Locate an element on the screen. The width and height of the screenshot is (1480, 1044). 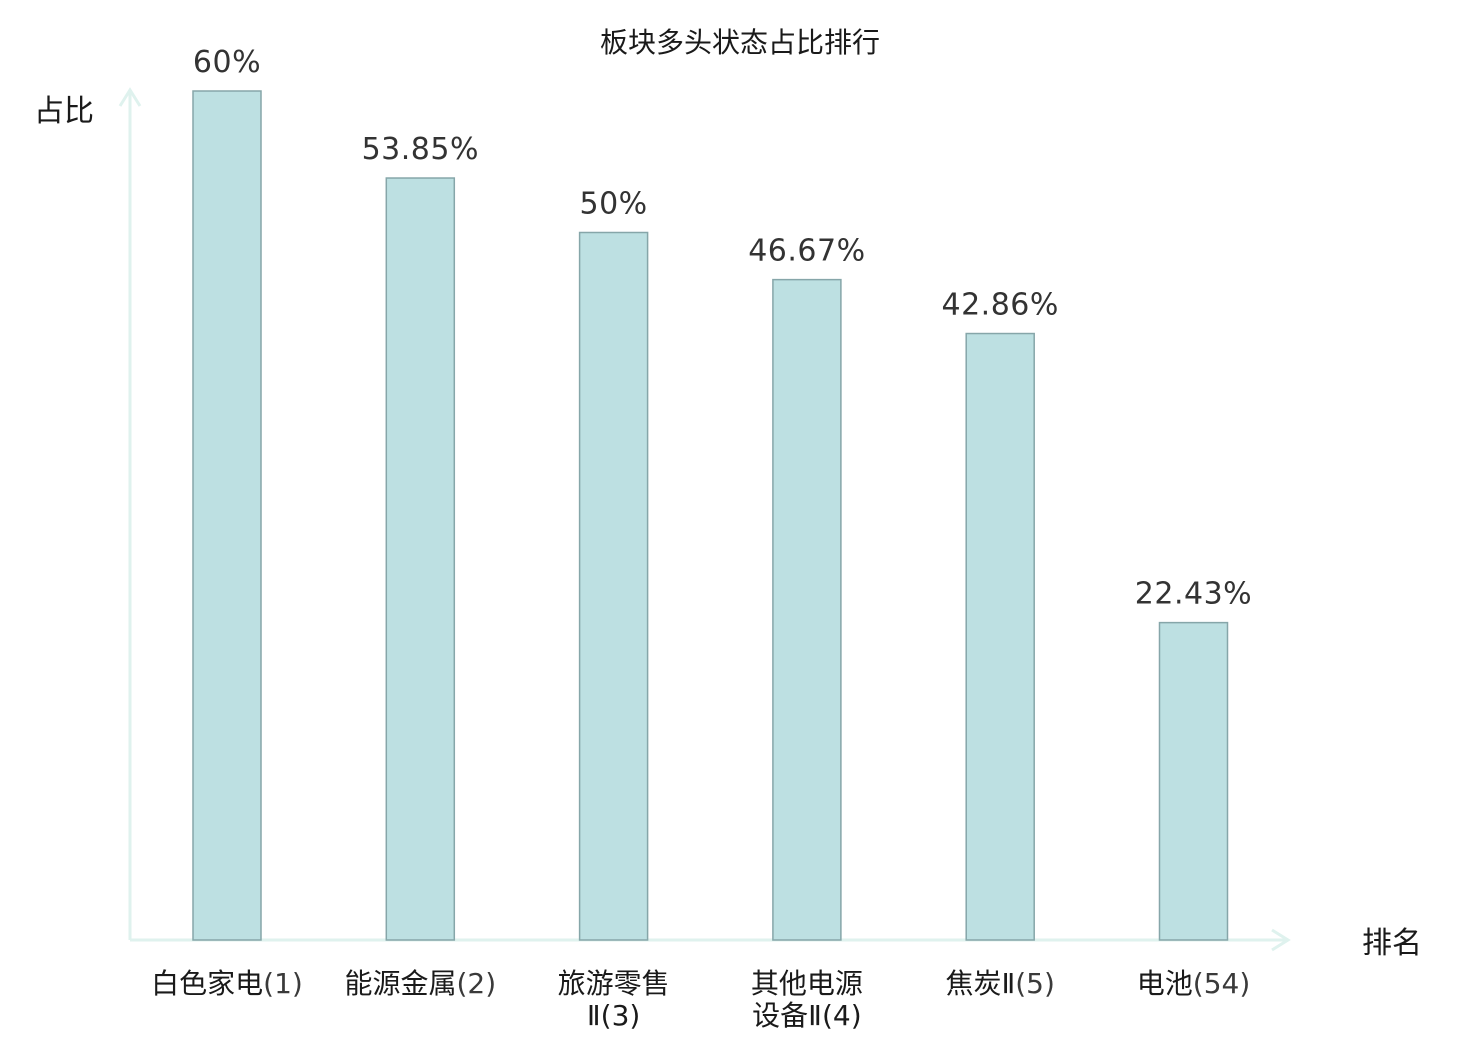
y-axis-label: 占比 is located at coordinates (64, 111).